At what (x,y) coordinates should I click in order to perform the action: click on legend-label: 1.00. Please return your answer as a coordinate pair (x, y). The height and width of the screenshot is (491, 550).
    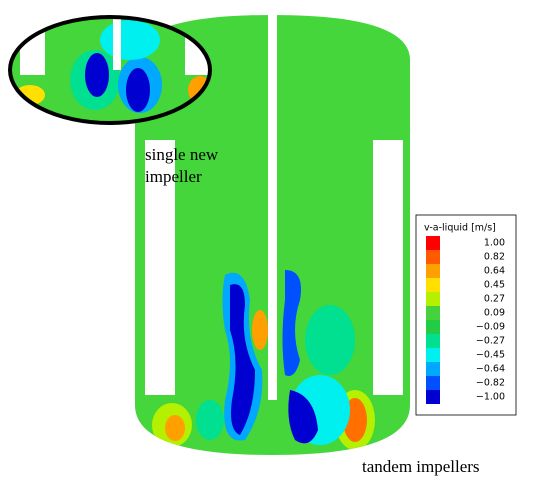
    Looking at the image, I should click on (494, 243).